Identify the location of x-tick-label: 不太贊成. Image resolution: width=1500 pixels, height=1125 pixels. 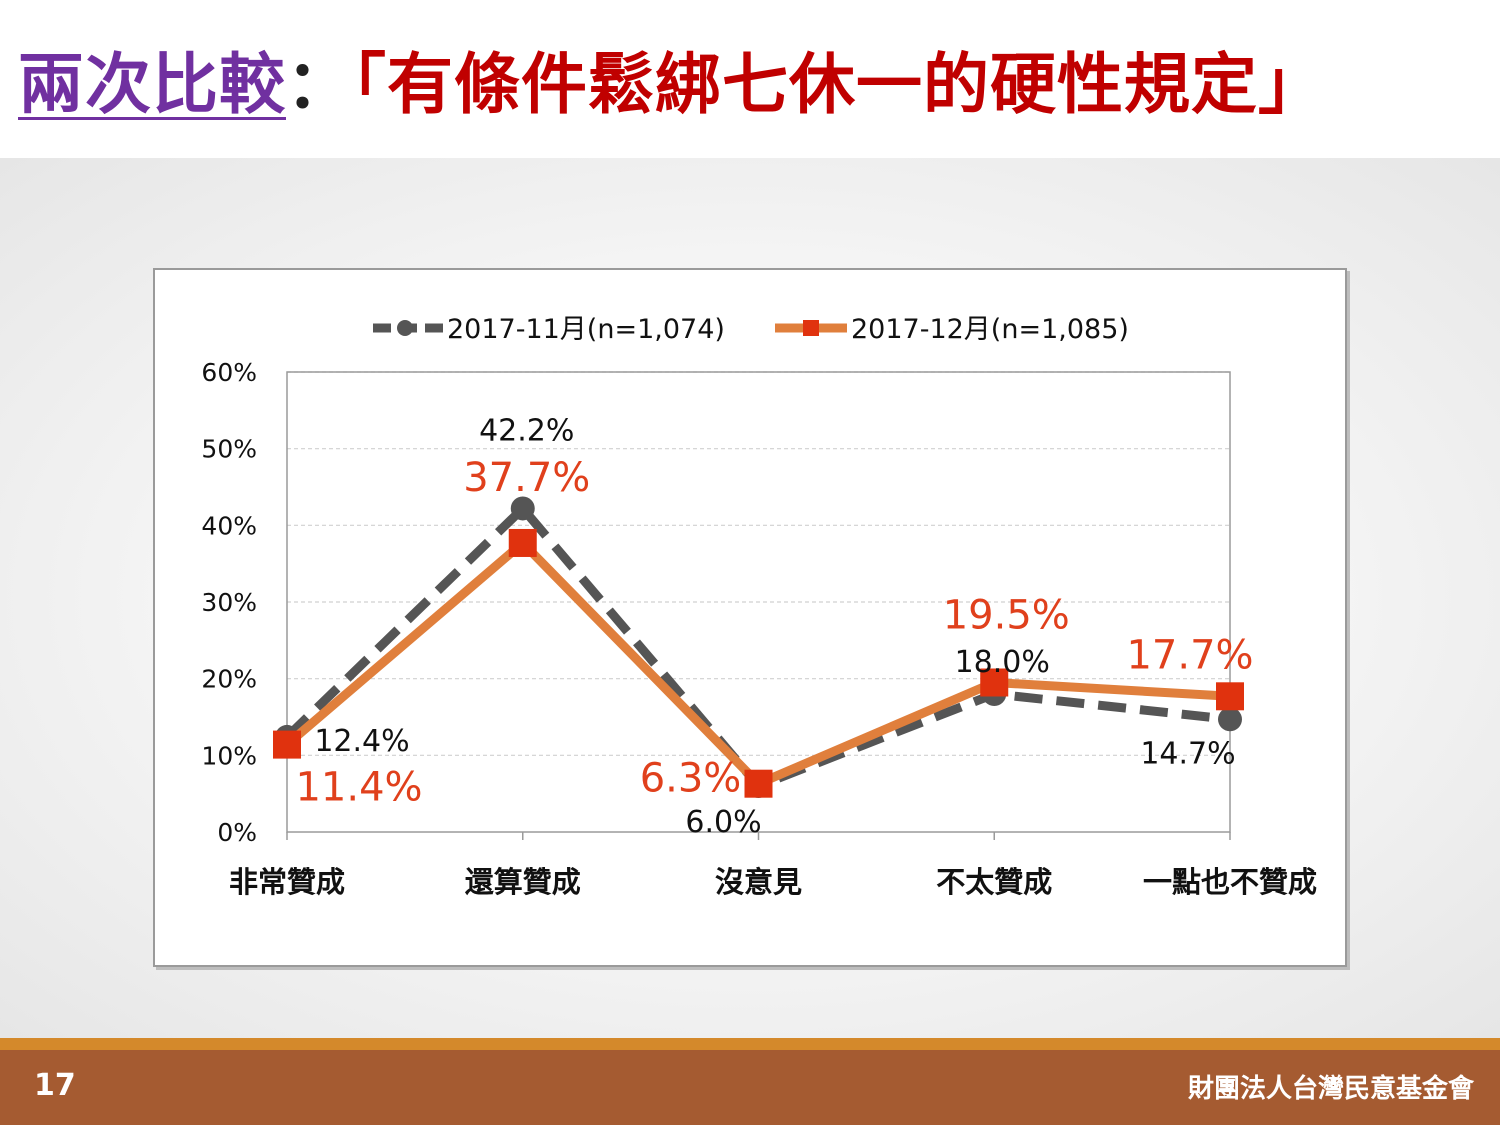
(994, 882).